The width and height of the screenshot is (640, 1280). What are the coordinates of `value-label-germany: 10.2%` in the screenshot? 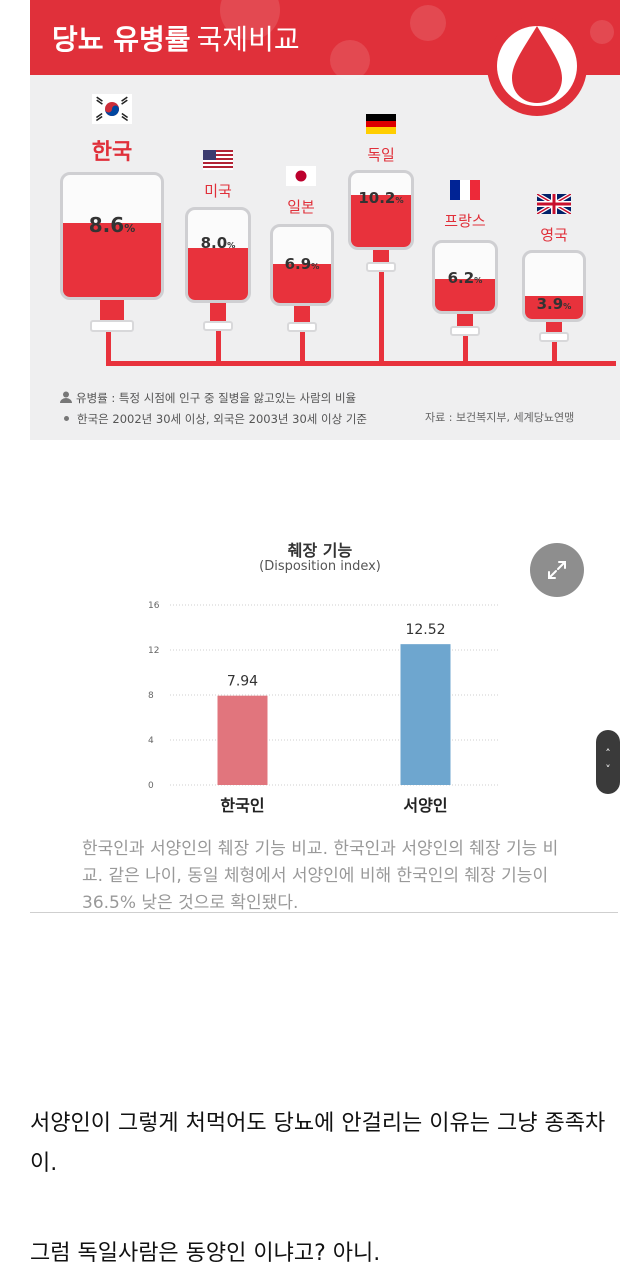 It's located at (381, 198).